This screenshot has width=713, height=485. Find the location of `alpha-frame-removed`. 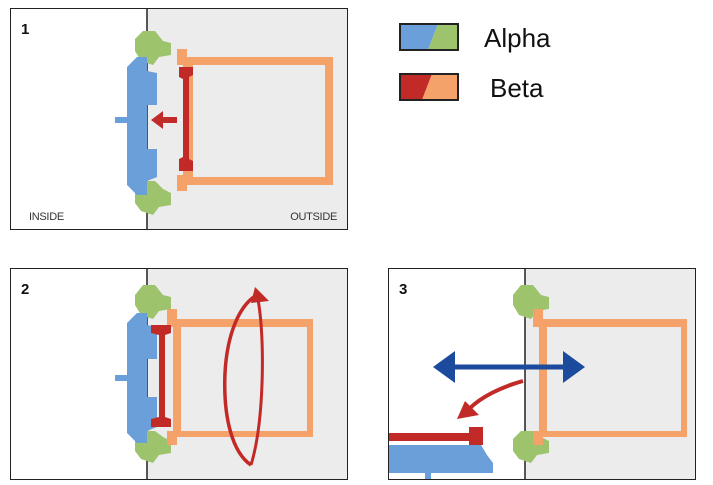

alpha-frame-removed is located at coordinates (441, 459).